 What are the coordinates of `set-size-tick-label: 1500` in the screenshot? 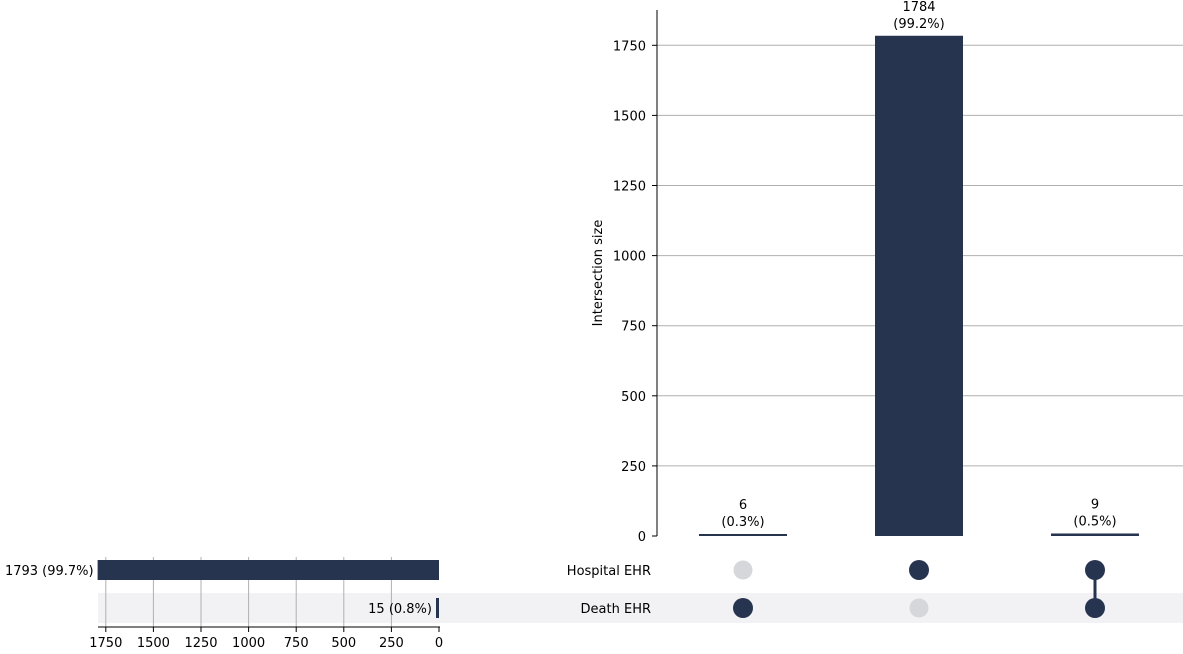 It's located at (153, 643).